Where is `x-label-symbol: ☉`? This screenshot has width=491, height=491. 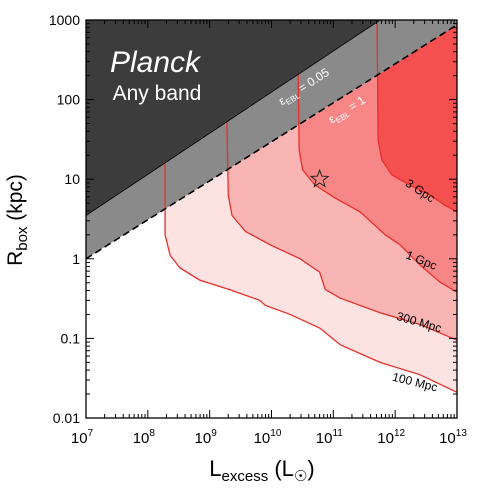 x-label-symbol: ☉ is located at coordinates (300, 476).